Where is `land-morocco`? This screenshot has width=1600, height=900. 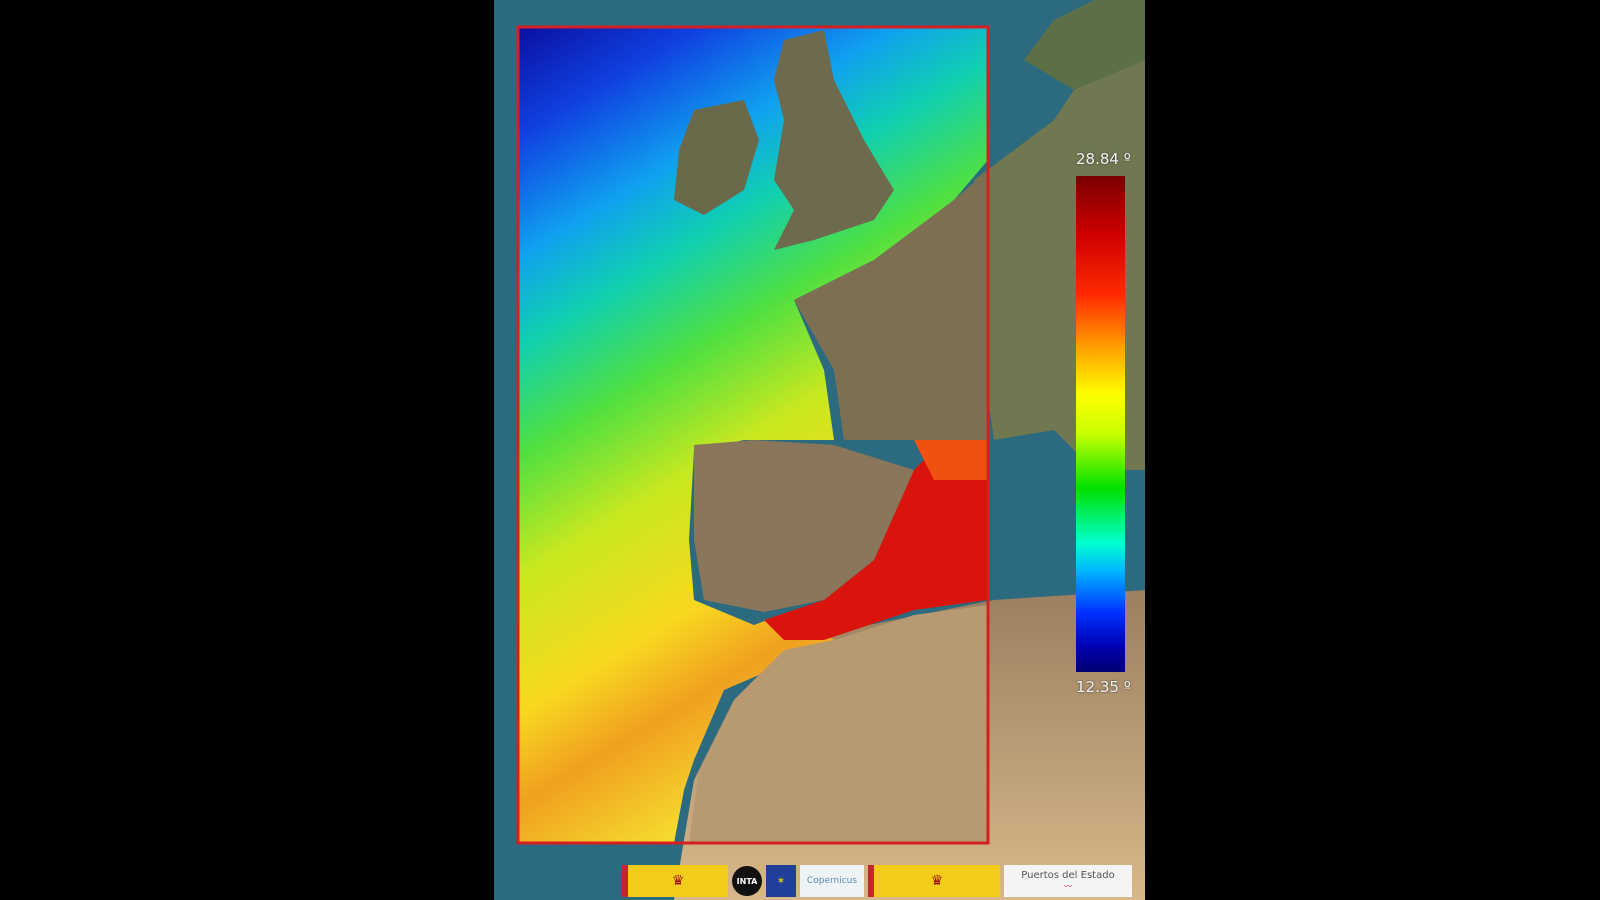 land-morocco is located at coordinates (838, 724).